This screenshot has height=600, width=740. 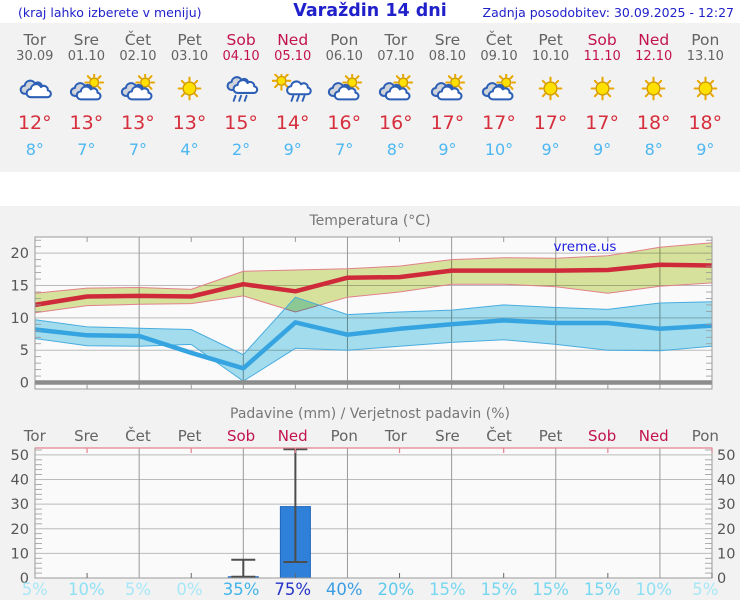 What do you see at coordinates (241, 589) in the screenshot?
I see `precip-probability: 35%` at bounding box center [241, 589].